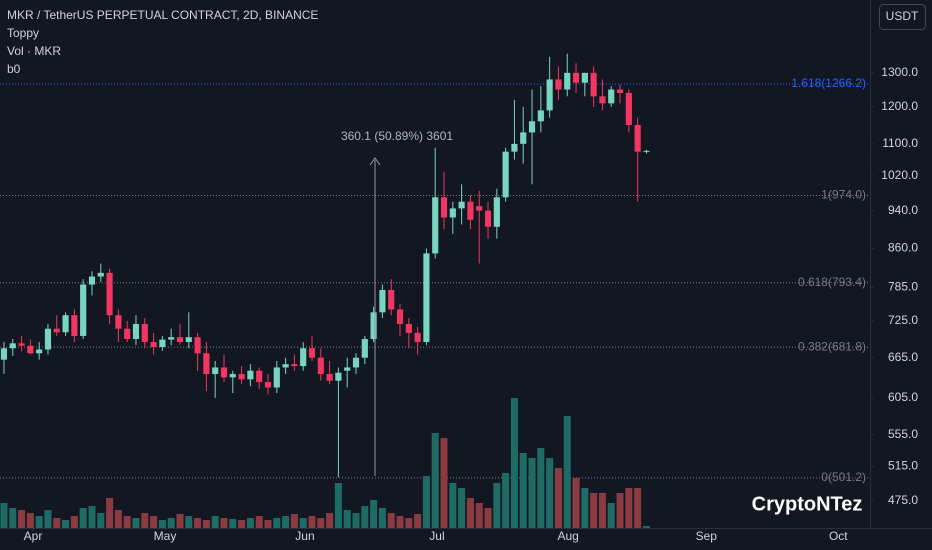 The height and width of the screenshot is (550, 932). I want to click on y-tick-label: 1100.0, so click(900, 143).